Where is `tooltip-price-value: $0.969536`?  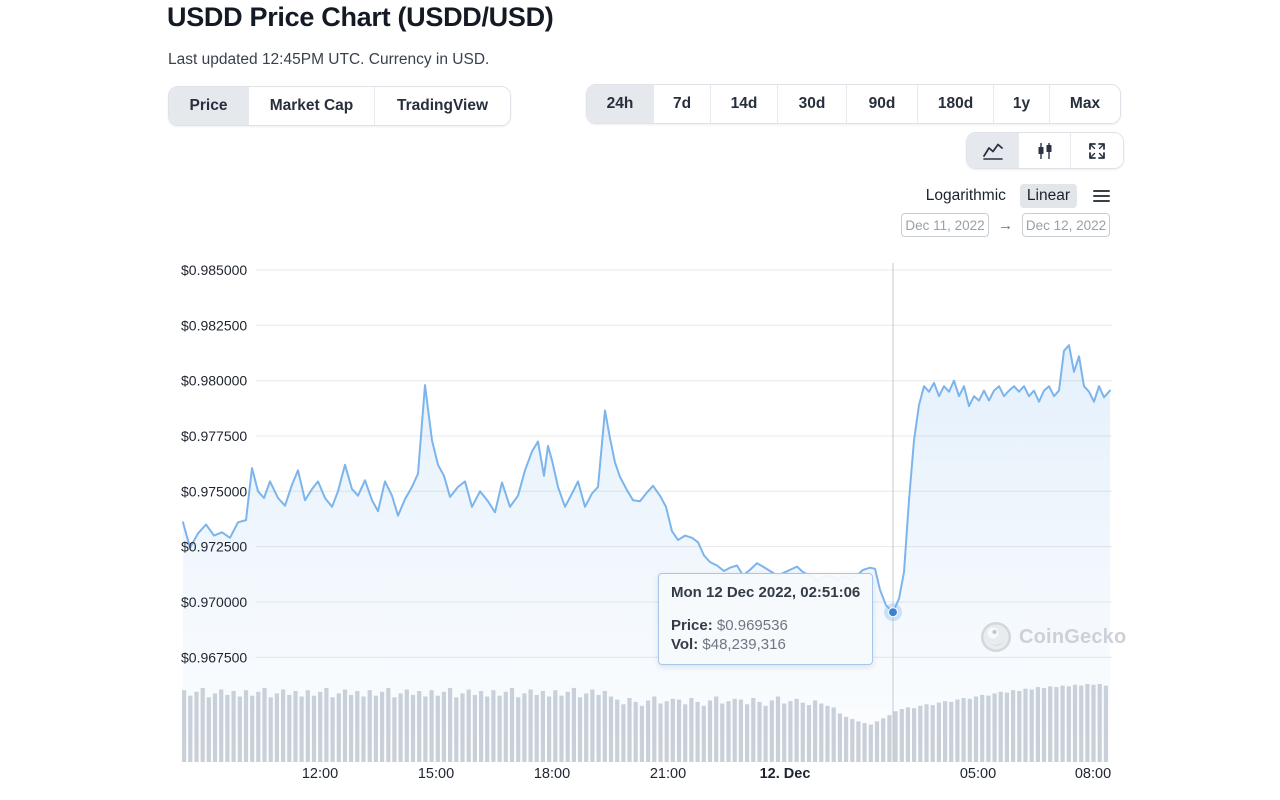
tooltip-price-value: $0.969536 is located at coordinates (752, 625).